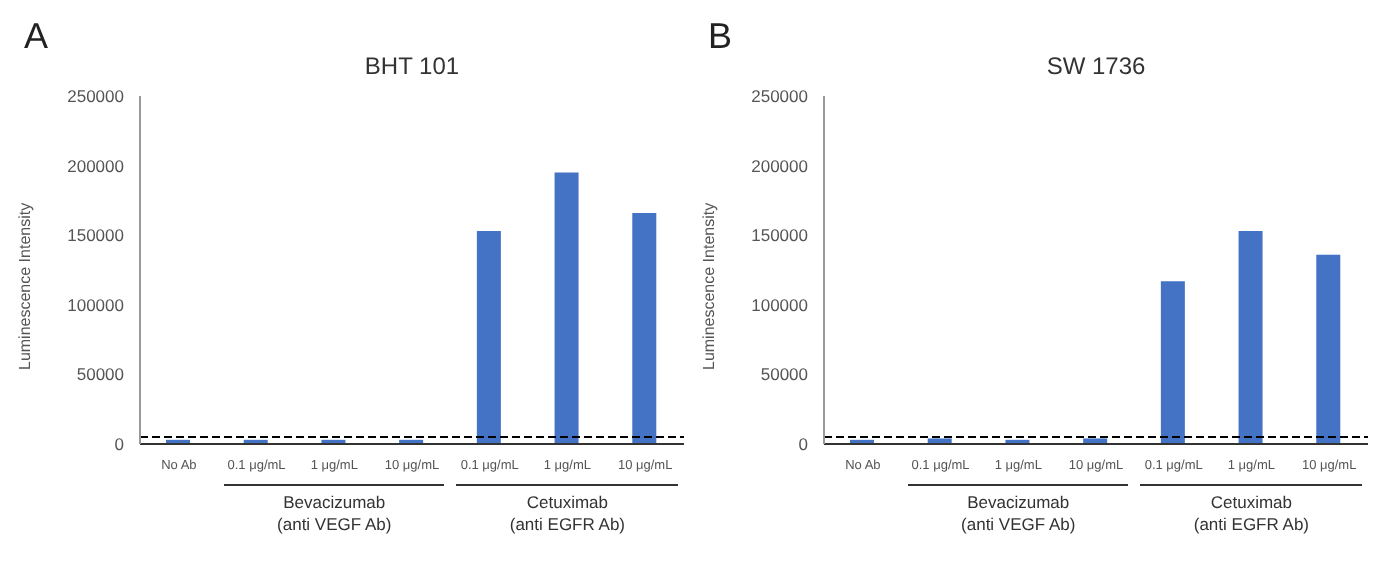 The width and height of the screenshot is (1400, 570). Describe the element at coordinates (412, 66) in the screenshot. I see `chart-title: BHT 101` at that location.